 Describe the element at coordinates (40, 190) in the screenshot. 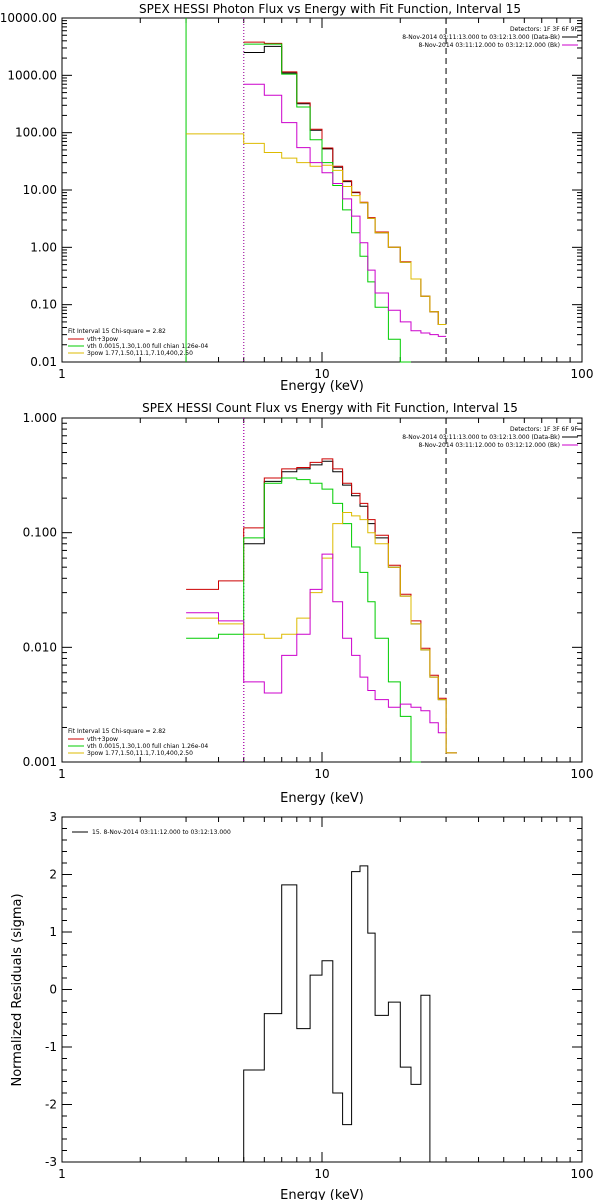

I see `photon-flux-y-tick-label: 10.00` at that location.